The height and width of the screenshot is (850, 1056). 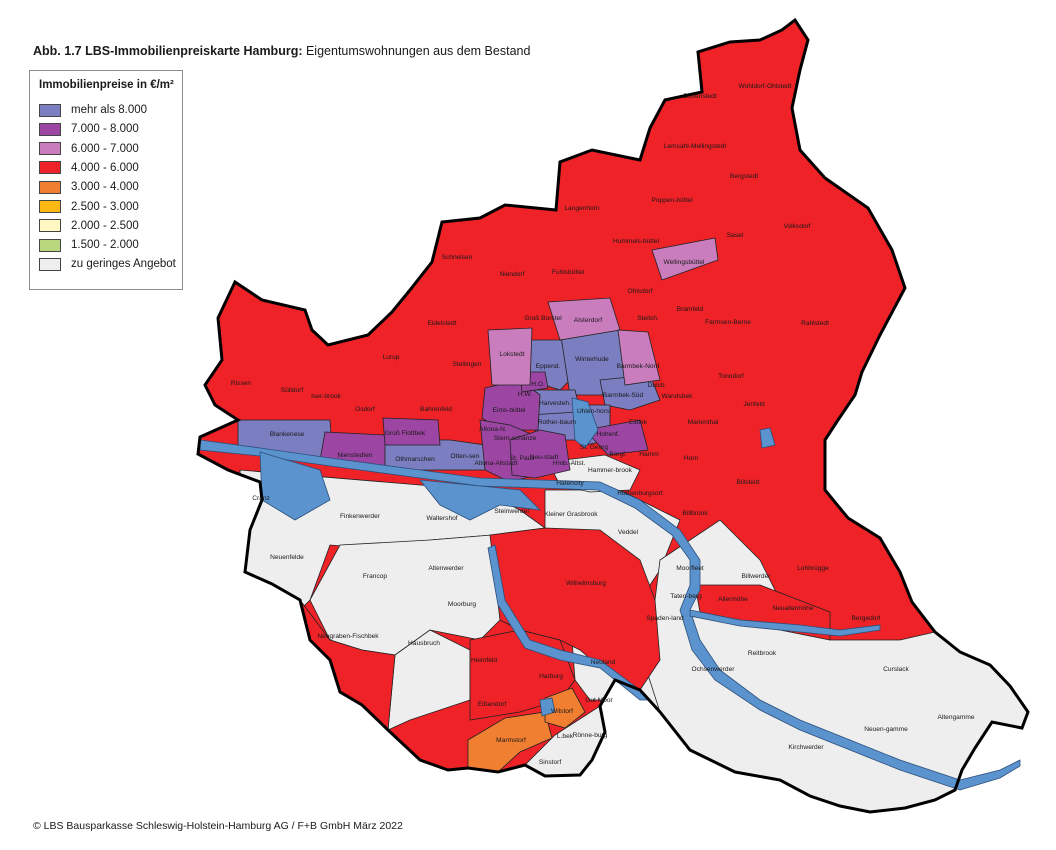 What do you see at coordinates (639, 357) in the screenshot?
I see `district-pl-barmbek-nord` at bounding box center [639, 357].